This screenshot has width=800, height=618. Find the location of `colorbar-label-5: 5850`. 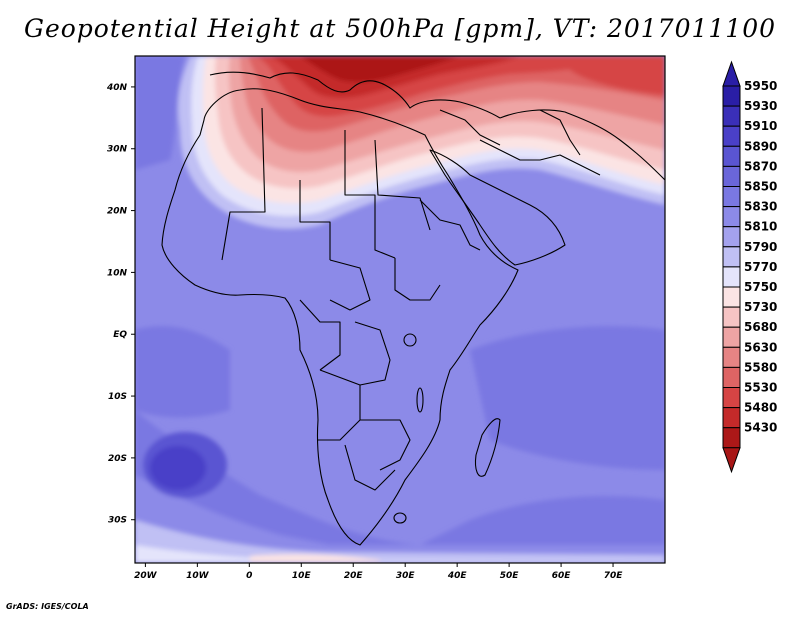

colorbar-label-5: 5850 is located at coordinates (760, 187).